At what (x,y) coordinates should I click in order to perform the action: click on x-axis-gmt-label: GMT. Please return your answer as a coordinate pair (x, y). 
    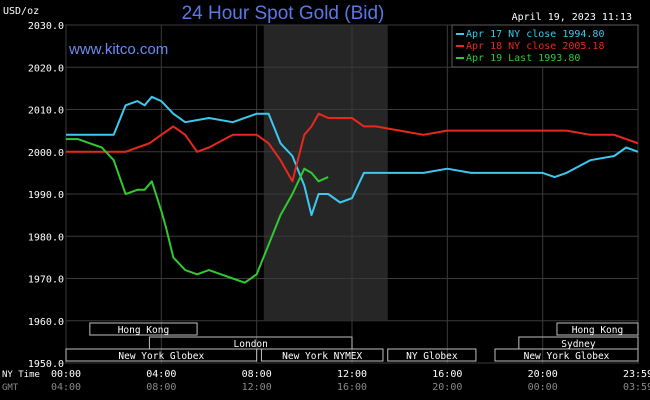
    Looking at the image, I should click on (10, 388).